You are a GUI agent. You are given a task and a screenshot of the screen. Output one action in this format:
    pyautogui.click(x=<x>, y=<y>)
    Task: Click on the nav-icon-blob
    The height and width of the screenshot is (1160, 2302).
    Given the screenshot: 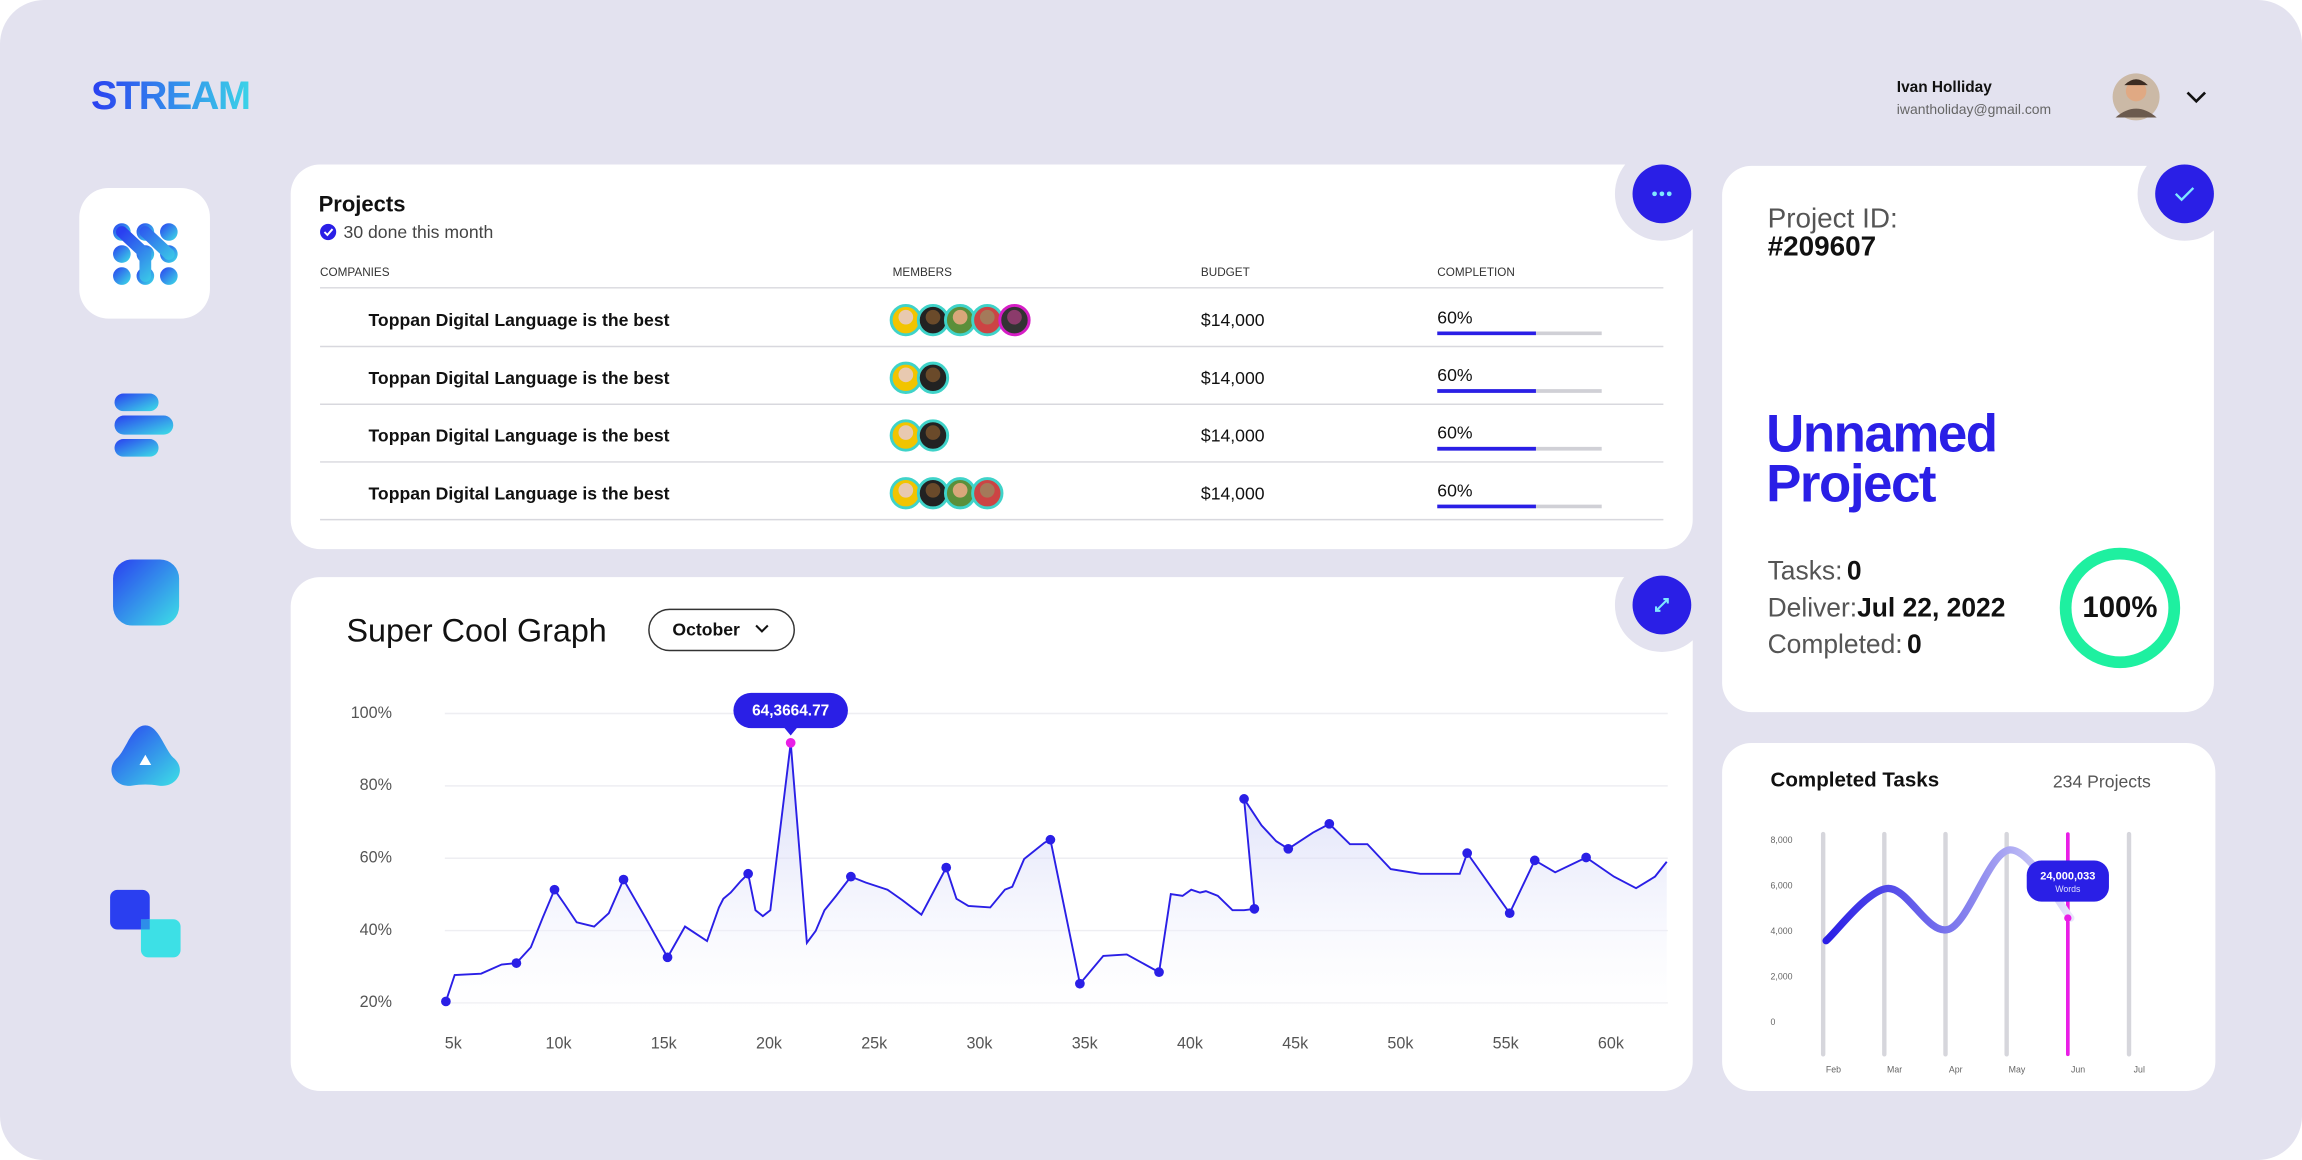 What is the action you would take?
    pyautogui.click(x=146, y=592)
    